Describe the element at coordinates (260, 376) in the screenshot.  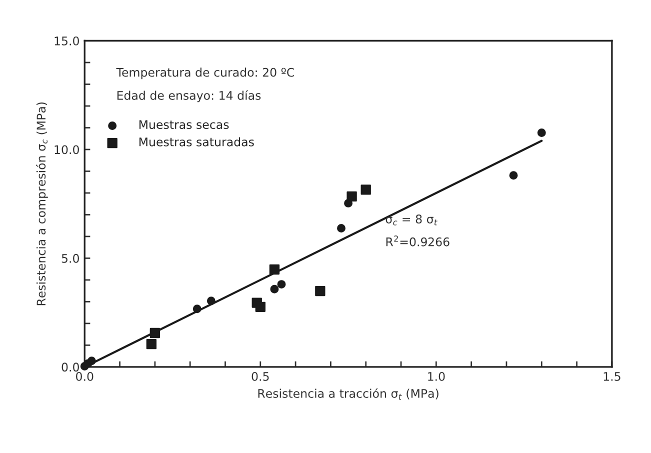
I see `x-tick-label: 0.5` at that location.